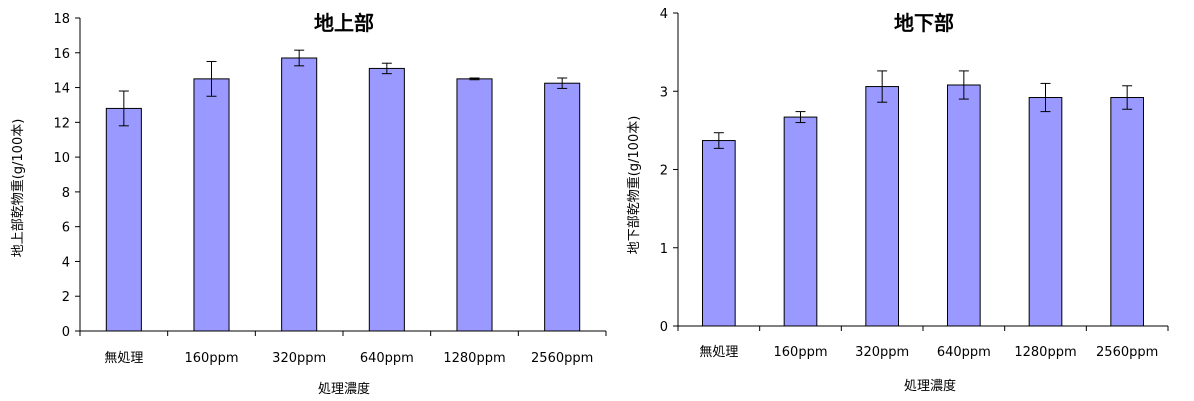  I want to click on y-axis-title: 地上部乾物重(g/100本), so click(18, 188).